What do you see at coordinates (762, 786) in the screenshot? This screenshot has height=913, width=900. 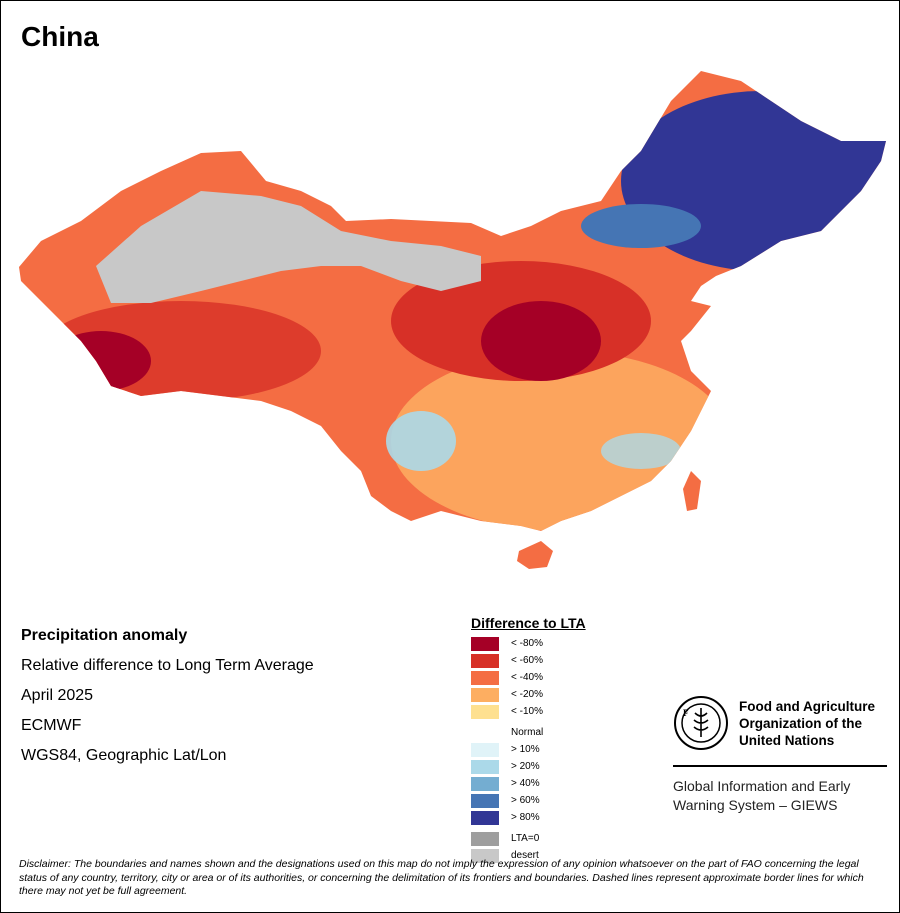 I see `giews-line-1: Global Information and Early` at bounding box center [762, 786].